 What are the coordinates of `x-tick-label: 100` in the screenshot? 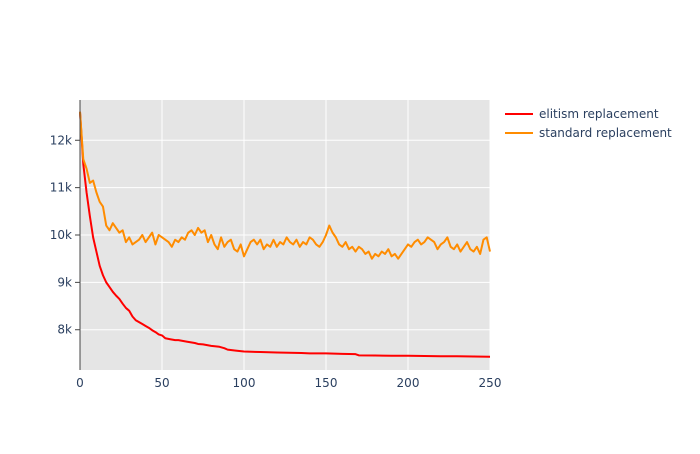 It's located at (244, 383).